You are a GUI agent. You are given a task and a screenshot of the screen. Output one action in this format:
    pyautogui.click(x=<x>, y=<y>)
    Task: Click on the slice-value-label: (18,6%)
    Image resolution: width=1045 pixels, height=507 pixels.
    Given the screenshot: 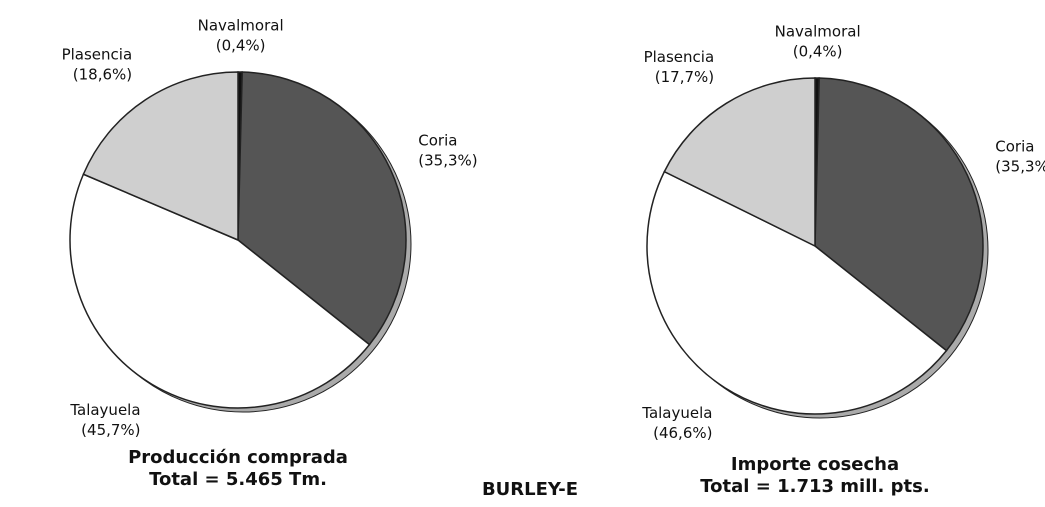 What is the action you would take?
    pyautogui.click(x=102, y=74)
    